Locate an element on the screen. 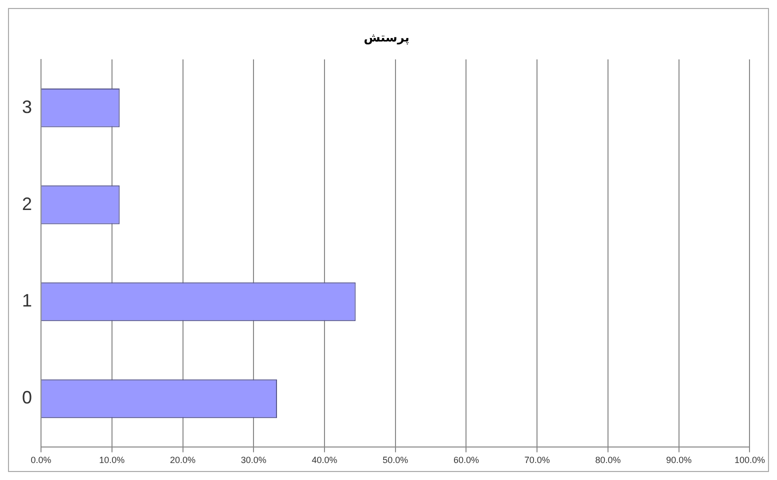  x-tick-label: 100.0% is located at coordinates (750, 460).